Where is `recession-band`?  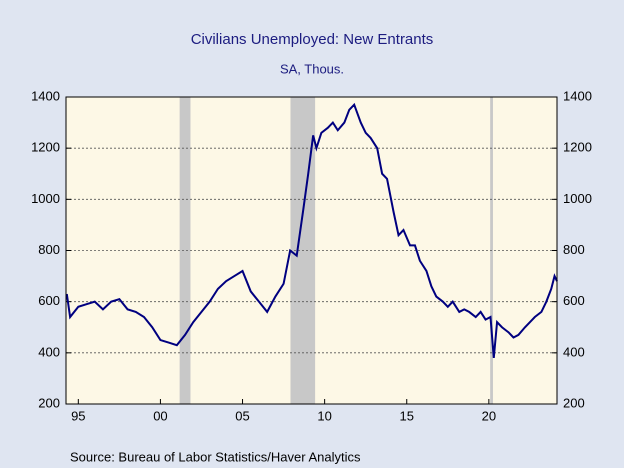
recession-band is located at coordinates (185, 250).